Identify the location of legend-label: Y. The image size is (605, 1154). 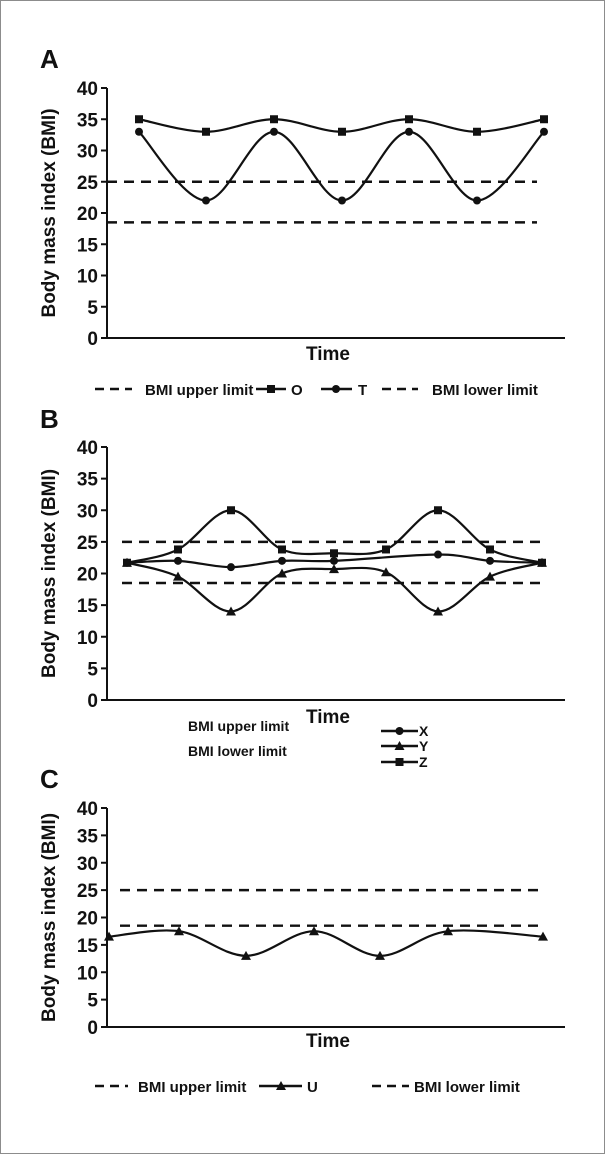
(424, 746).